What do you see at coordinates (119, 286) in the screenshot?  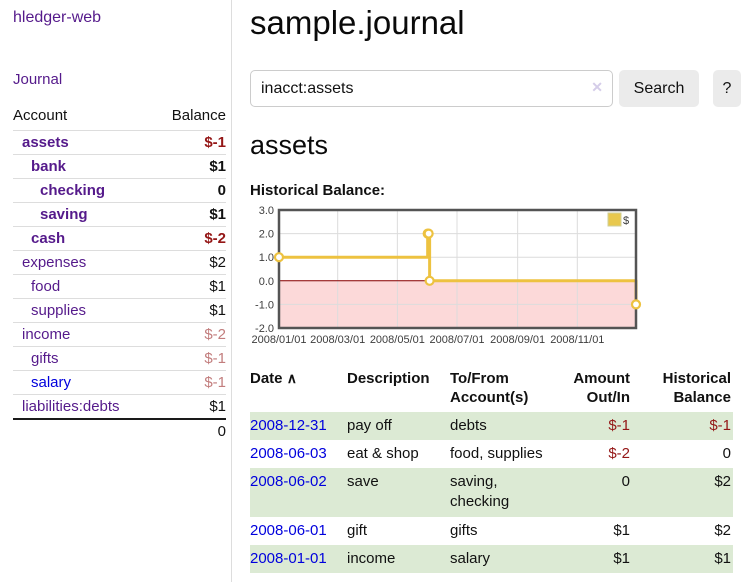 I see `account-row: food $1` at bounding box center [119, 286].